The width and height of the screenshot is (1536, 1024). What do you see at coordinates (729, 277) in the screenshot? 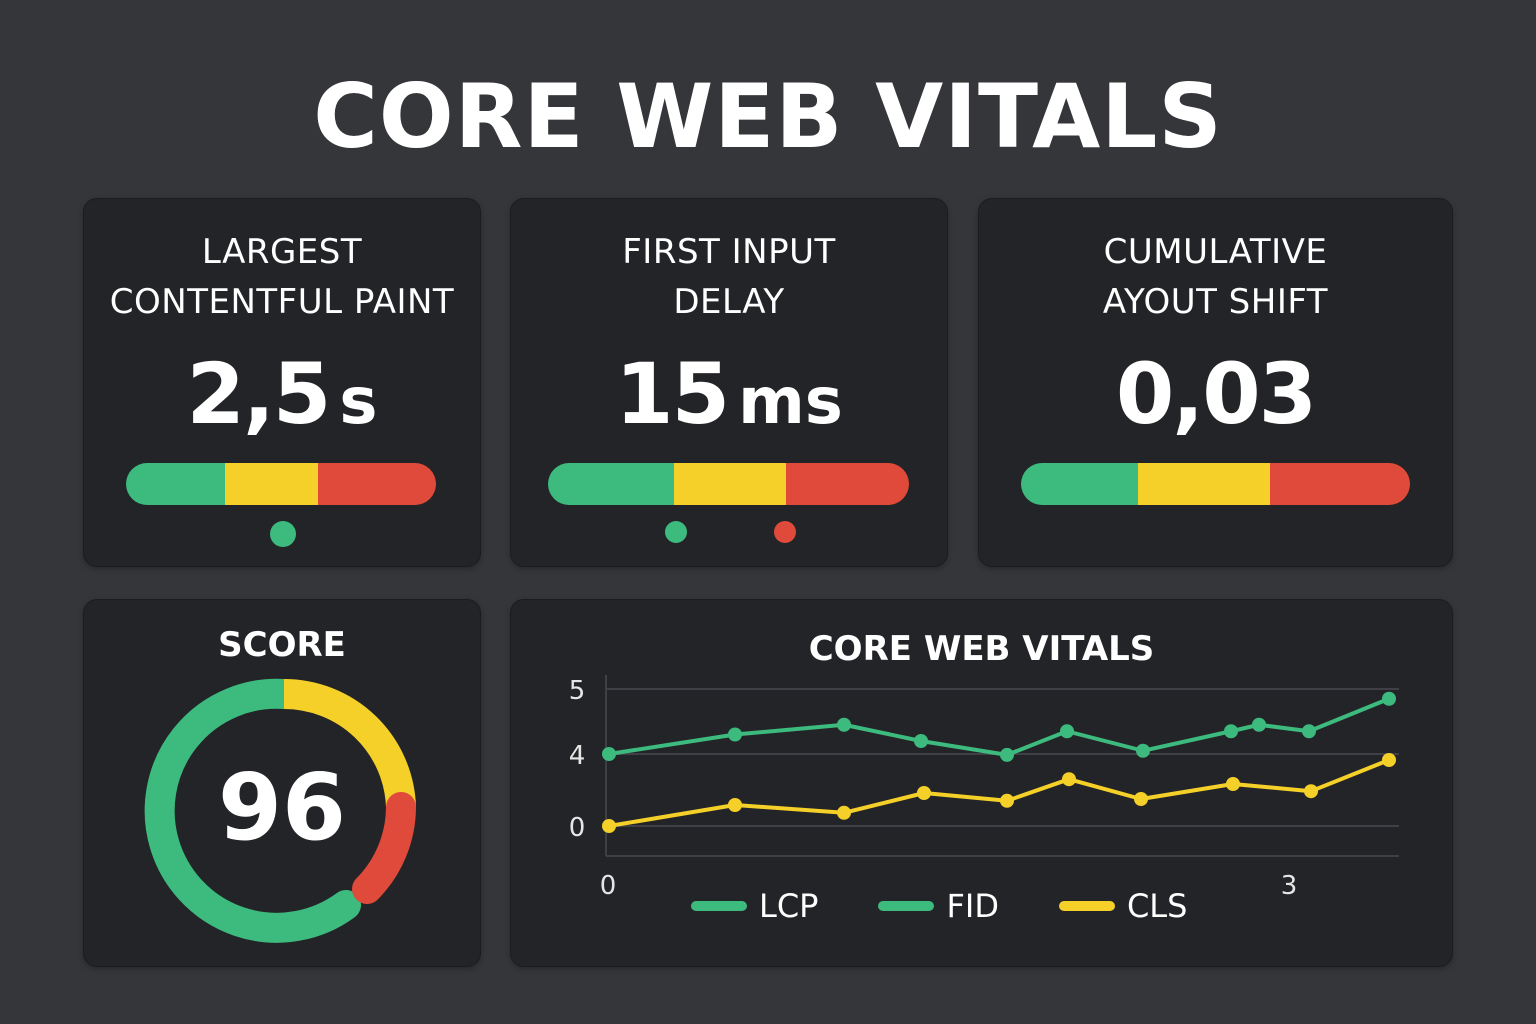
I see `fid-title: FIRST INPUT DELAY` at bounding box center [729, 277].